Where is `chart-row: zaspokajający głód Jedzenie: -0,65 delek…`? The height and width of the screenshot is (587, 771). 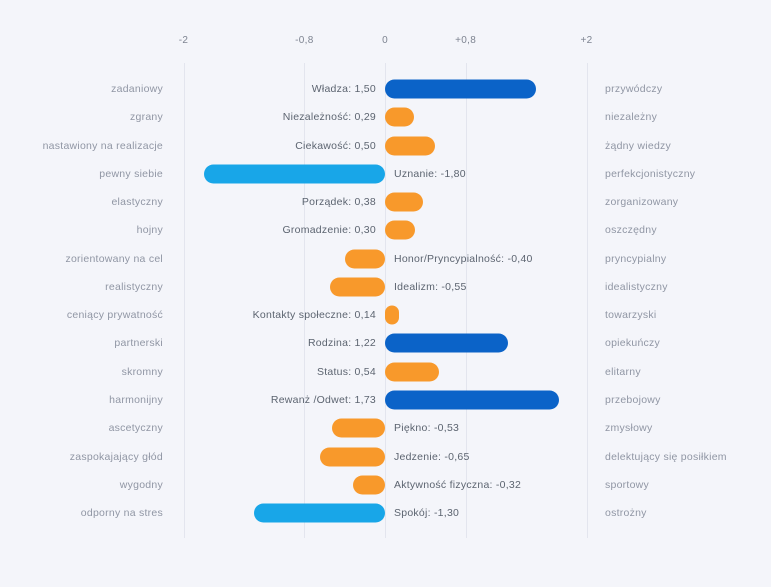 chart-row: zaspokajający głód Jedzenie: -0,65 delek… is located at coordinates (385, 457).